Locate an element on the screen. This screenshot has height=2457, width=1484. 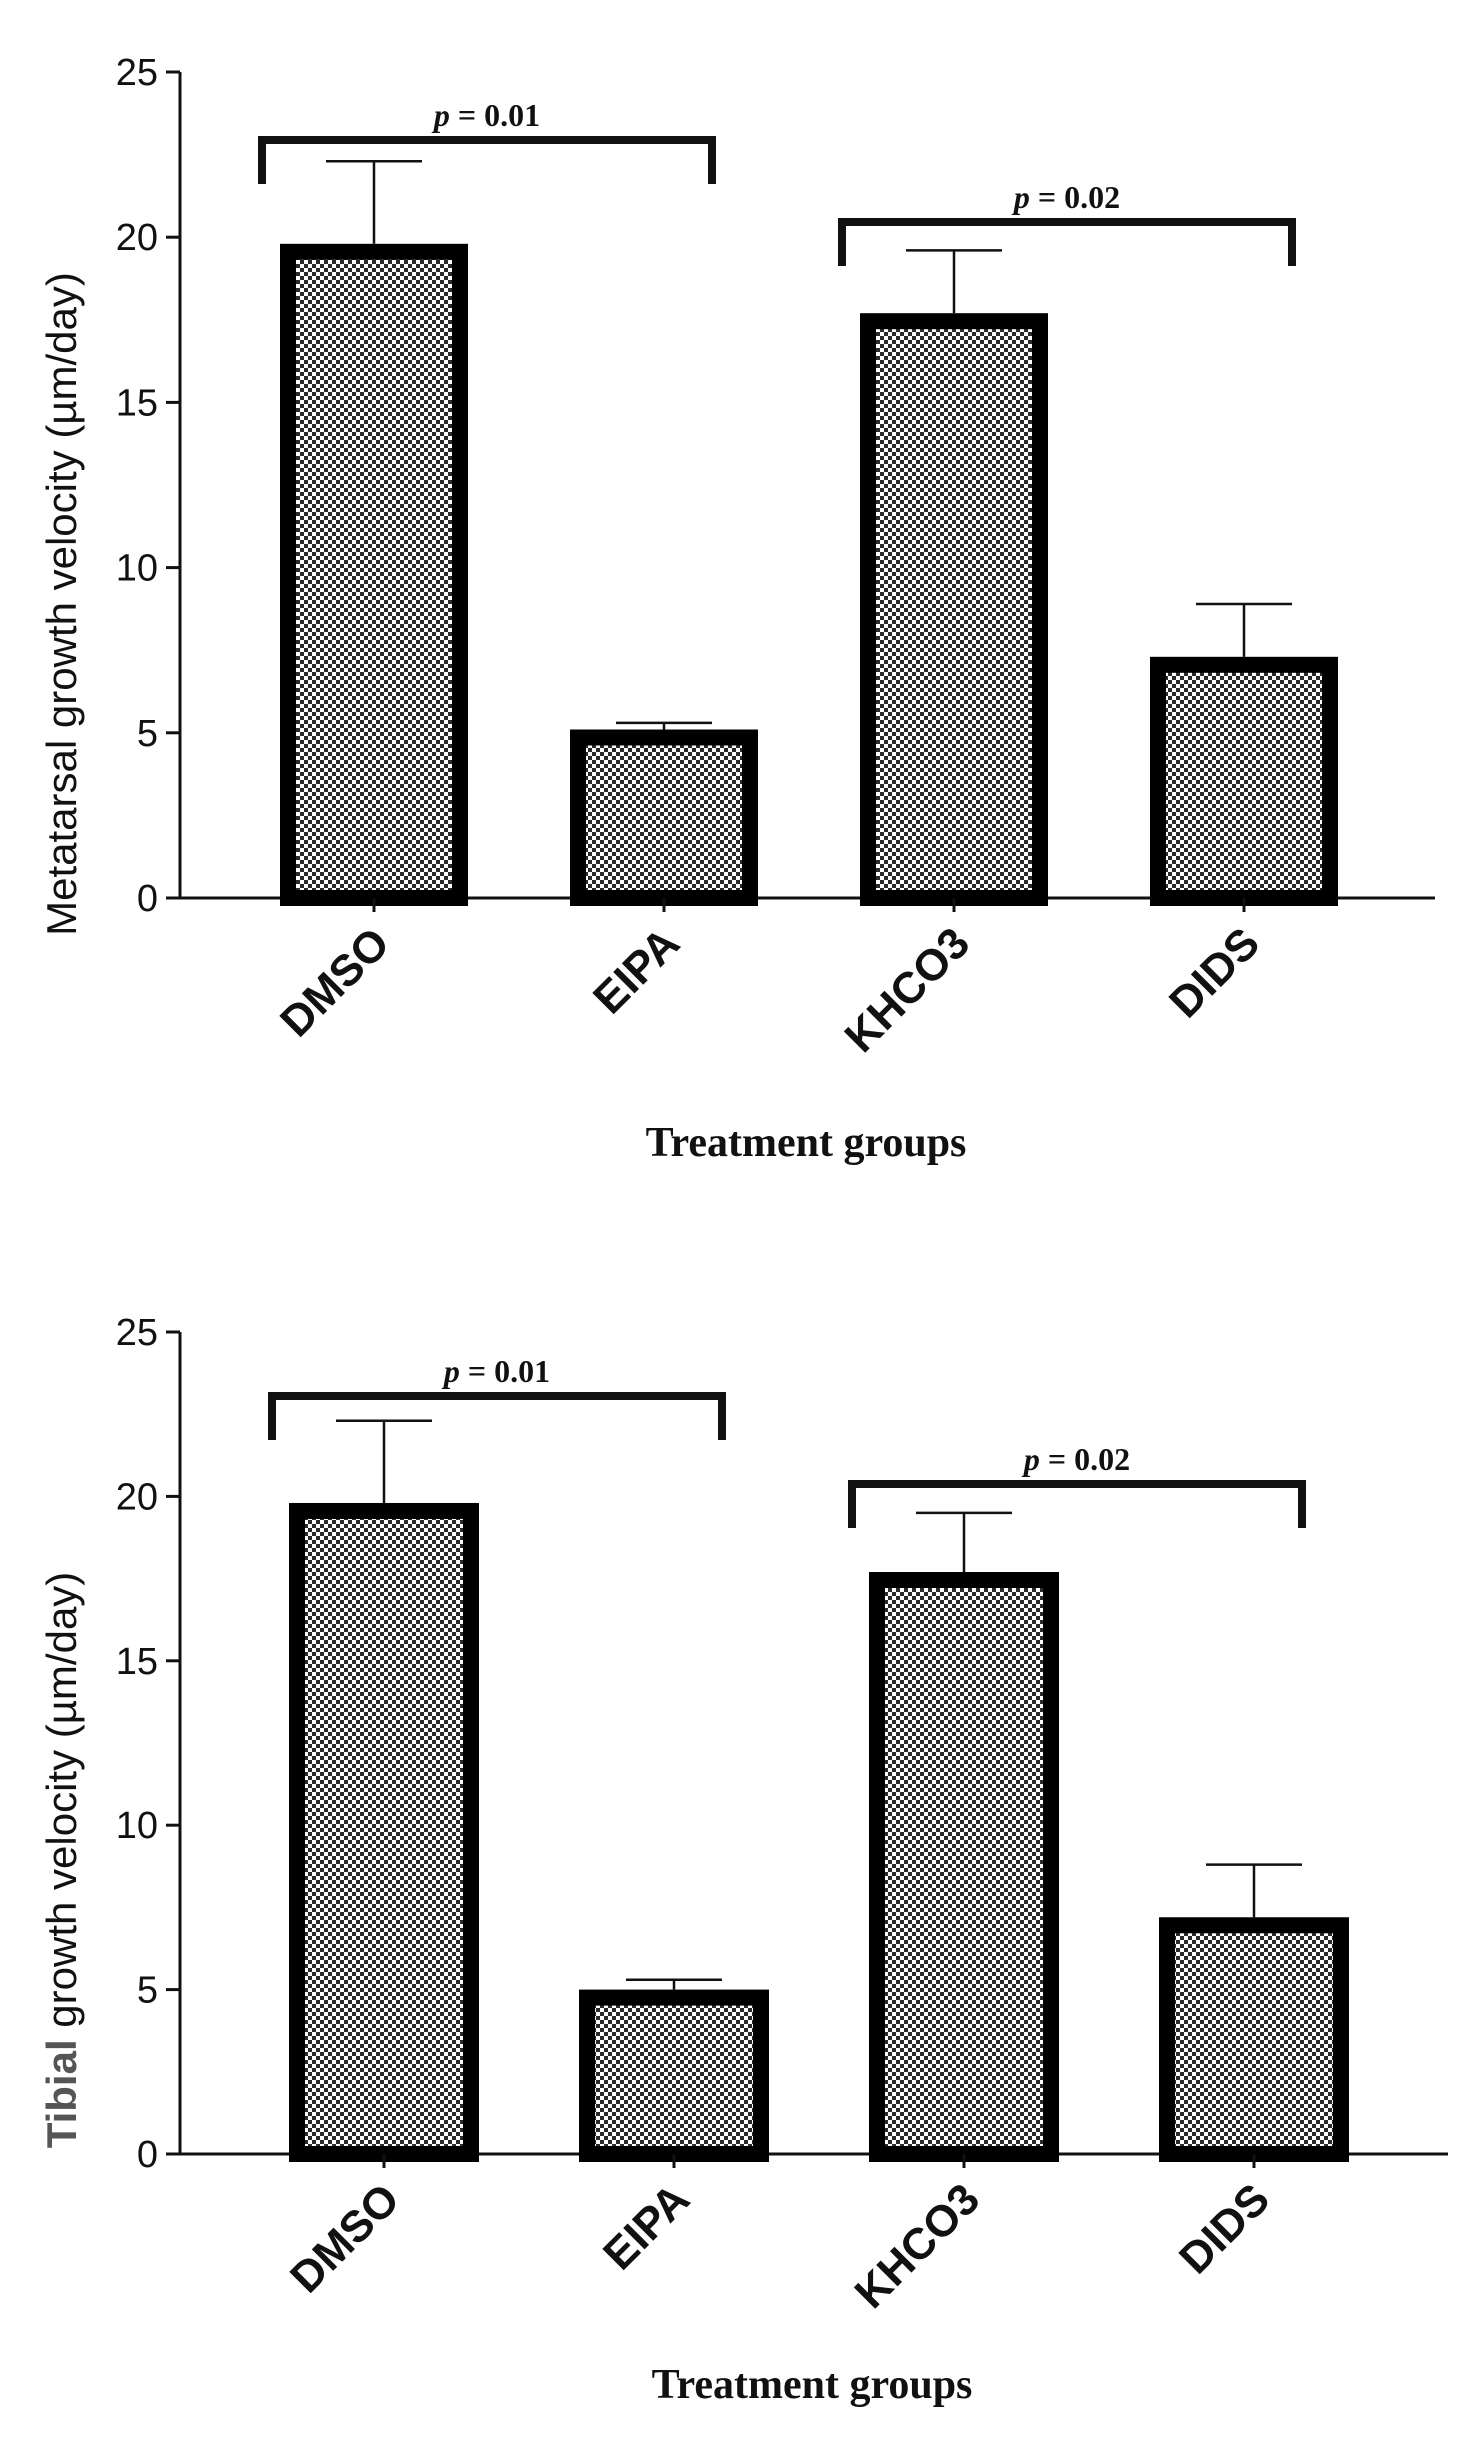
metatarsal-y-tick-label: 10 is located at coordinates (137, 569).